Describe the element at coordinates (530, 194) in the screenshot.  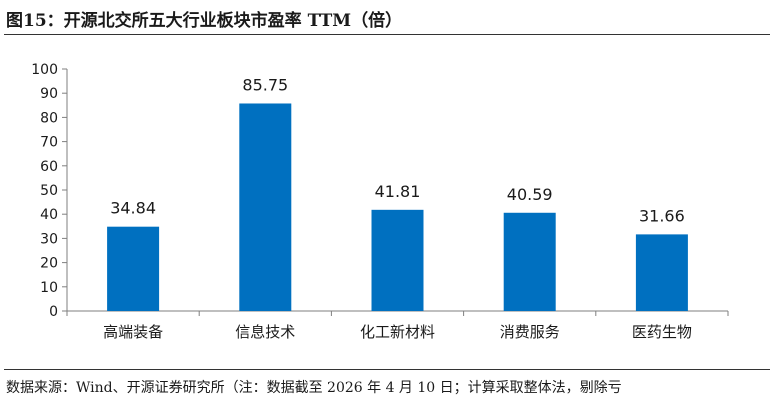
I see `bar-value-label: 40.59` at that location.